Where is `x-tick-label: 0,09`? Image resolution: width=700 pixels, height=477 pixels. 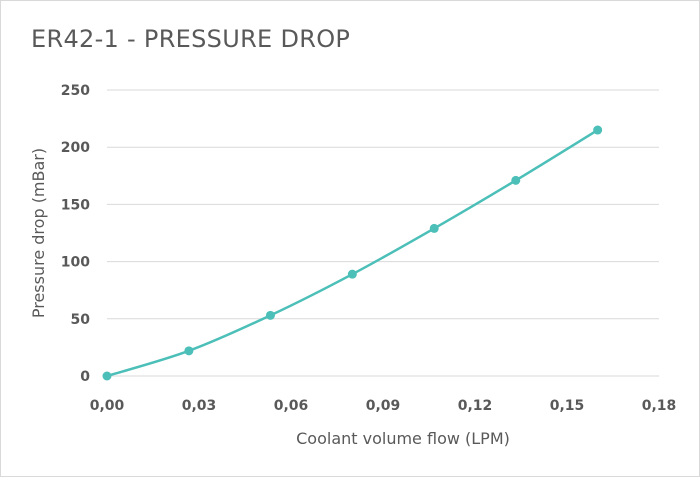 x-tick-label: 0,09 is located at coordinates (383, 406).